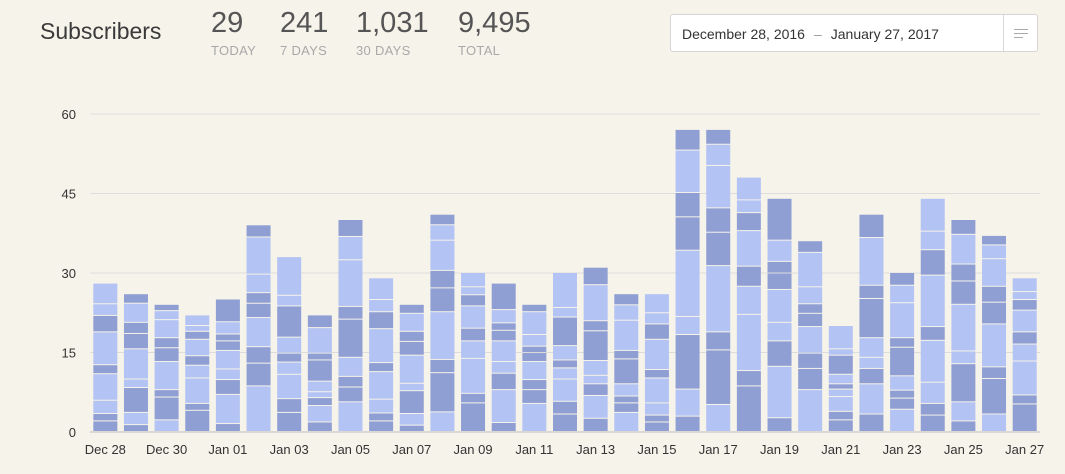 The image size is (1065, 474). What do you see at coordinates (234, 50) in the screenshot?
I see `stat-today-label: TODAY` at bounding box center [234, 50].